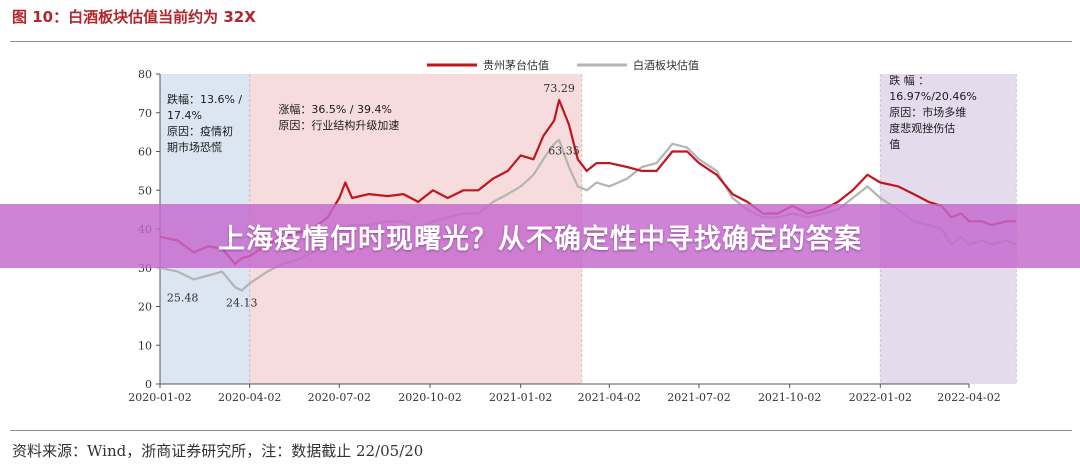 This screenshot has height=472, width=1080. Describe the element at coordinates (242, 302) in the screenshot. I see `value-label: 24.13` at that location.